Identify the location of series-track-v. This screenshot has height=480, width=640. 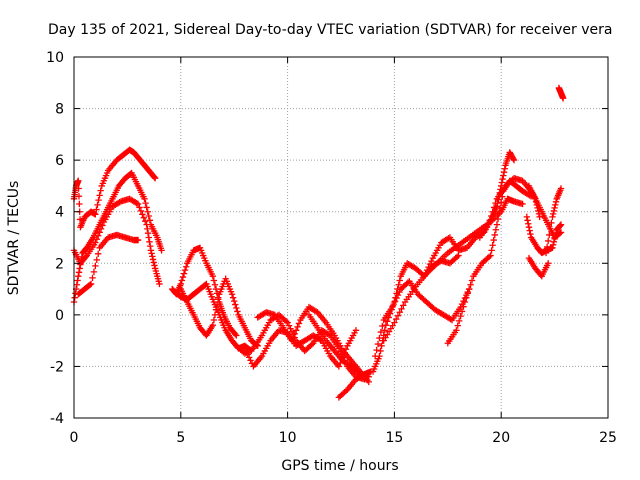
(553, 221).